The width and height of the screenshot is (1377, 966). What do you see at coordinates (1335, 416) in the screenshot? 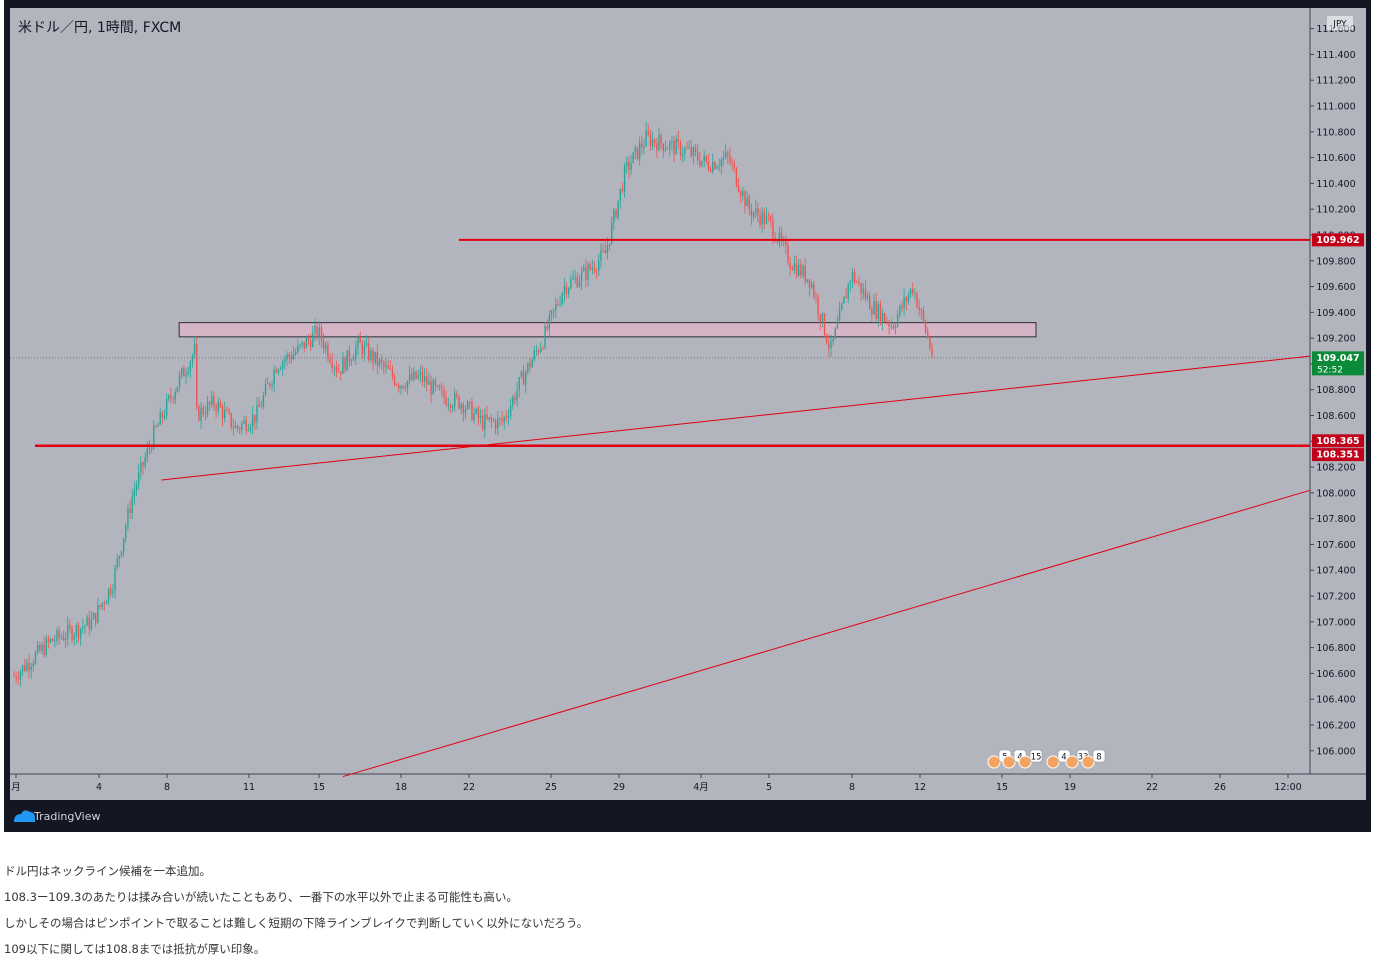
I see `price-tick-label: 108.600` at bounding box center [1335, 416].